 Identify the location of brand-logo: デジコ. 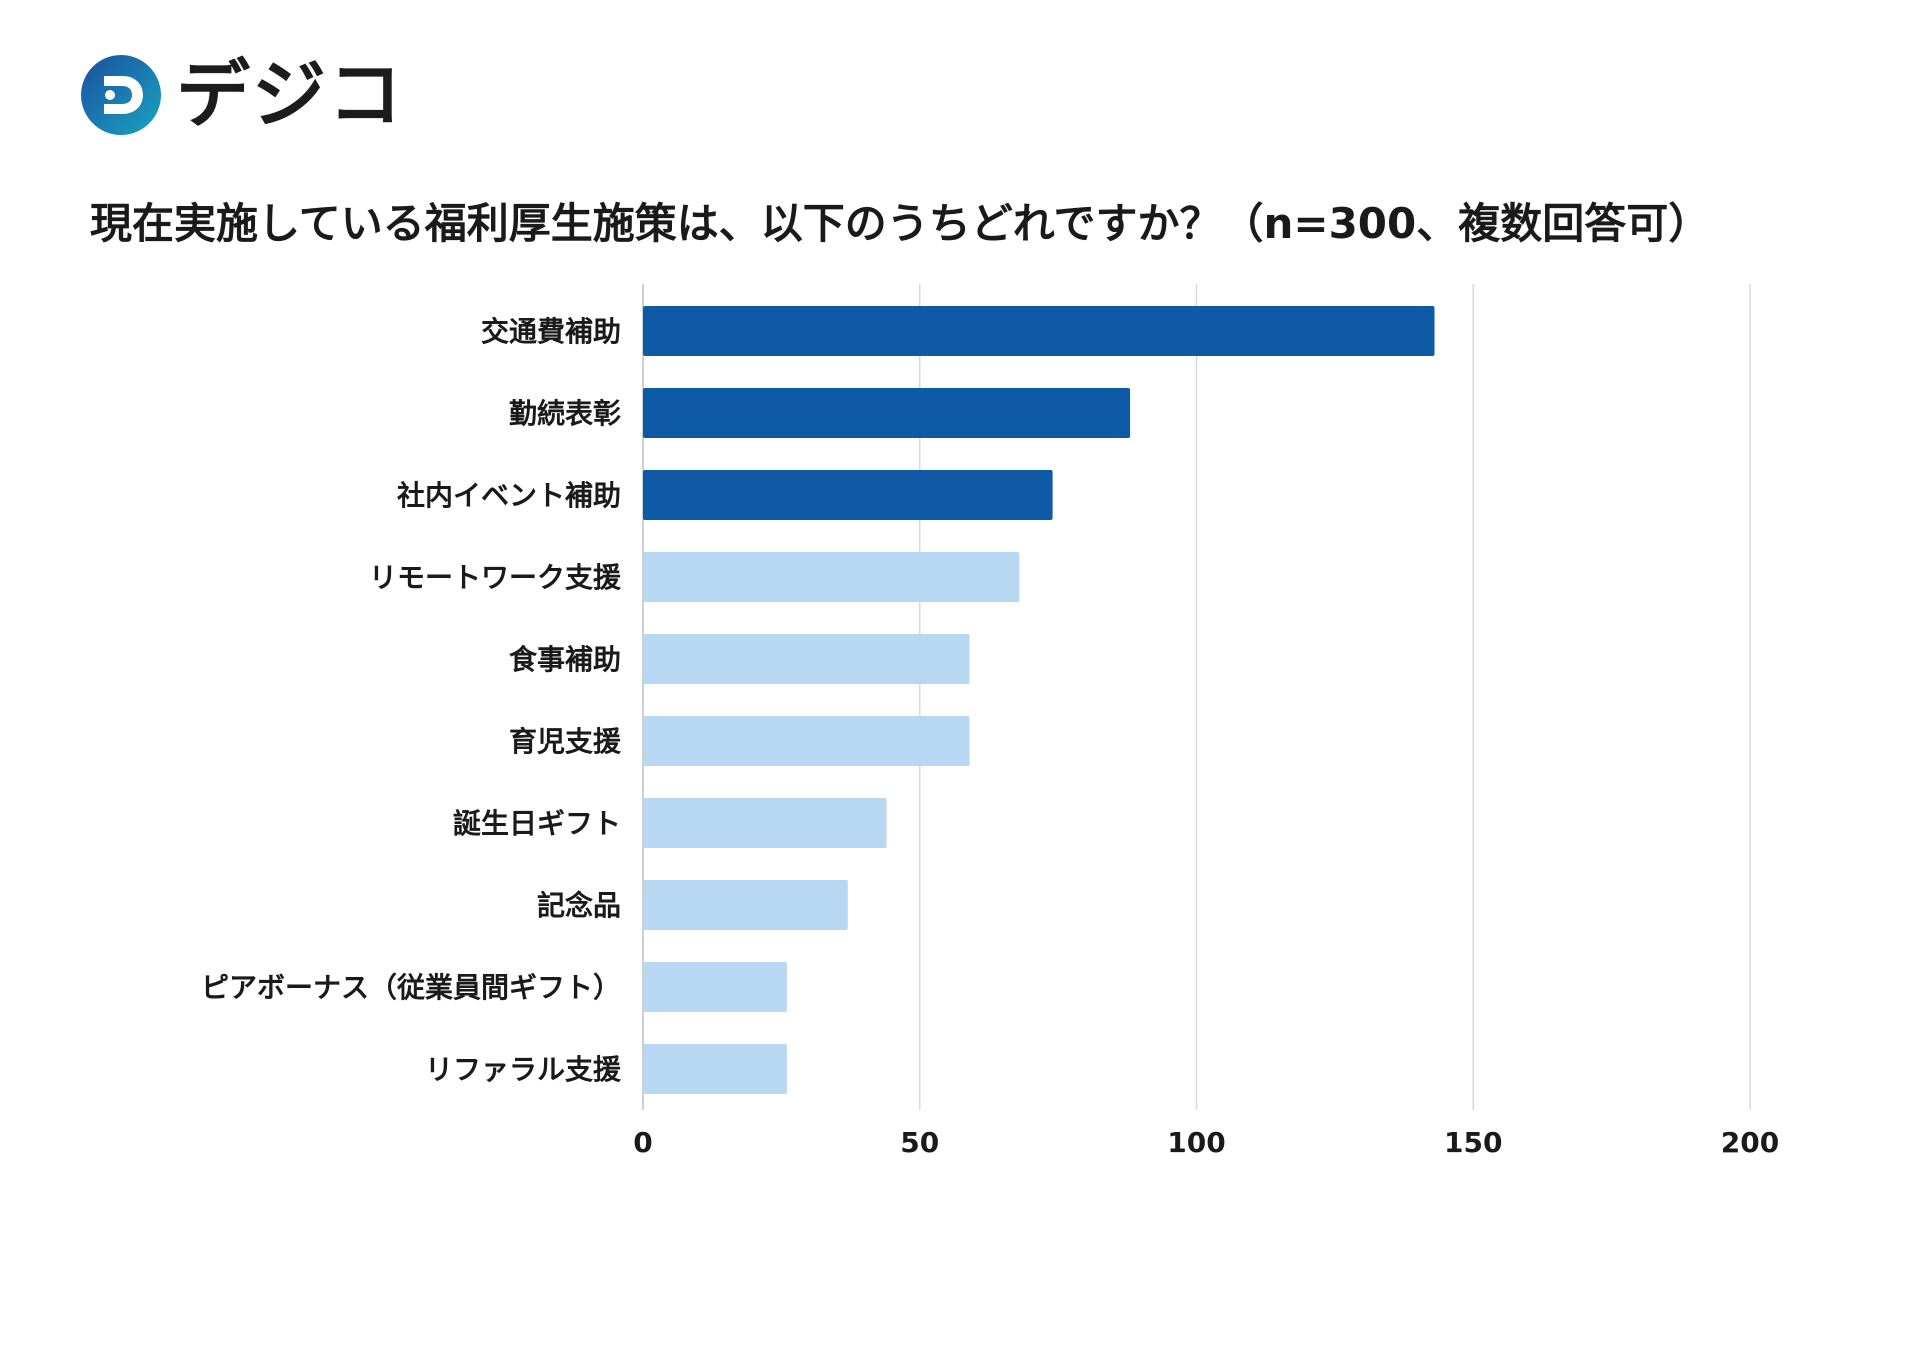
(242, 95).